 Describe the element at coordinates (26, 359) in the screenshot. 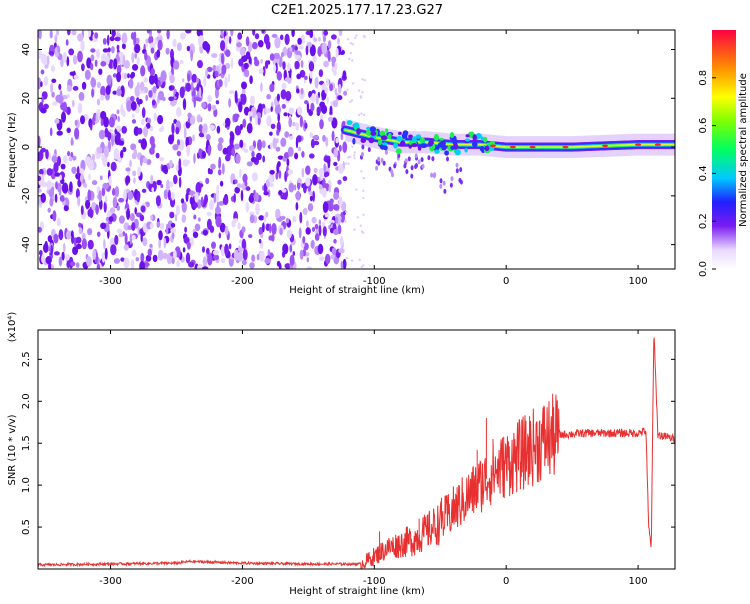

I see `y-tick-label: 2.5` at that location.